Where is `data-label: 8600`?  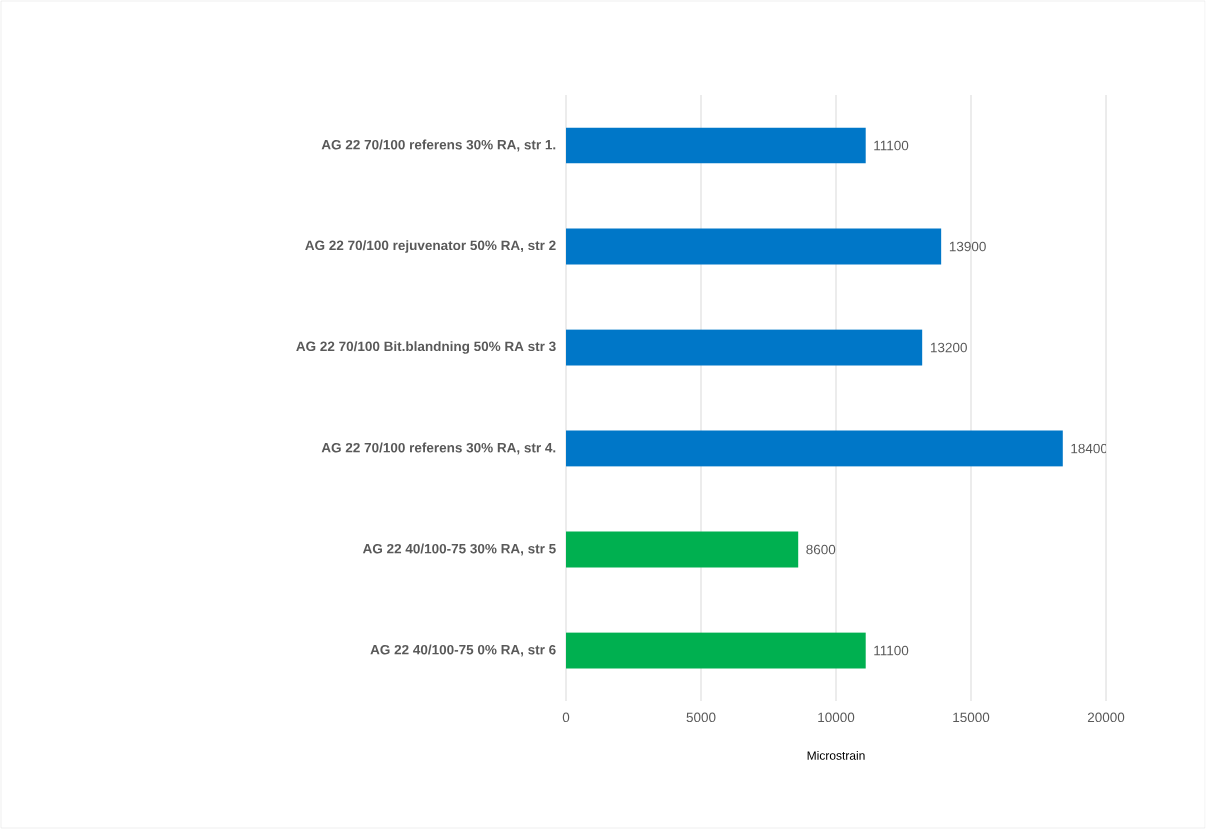
data-label: 8600 is located at coordinates (821, 549).